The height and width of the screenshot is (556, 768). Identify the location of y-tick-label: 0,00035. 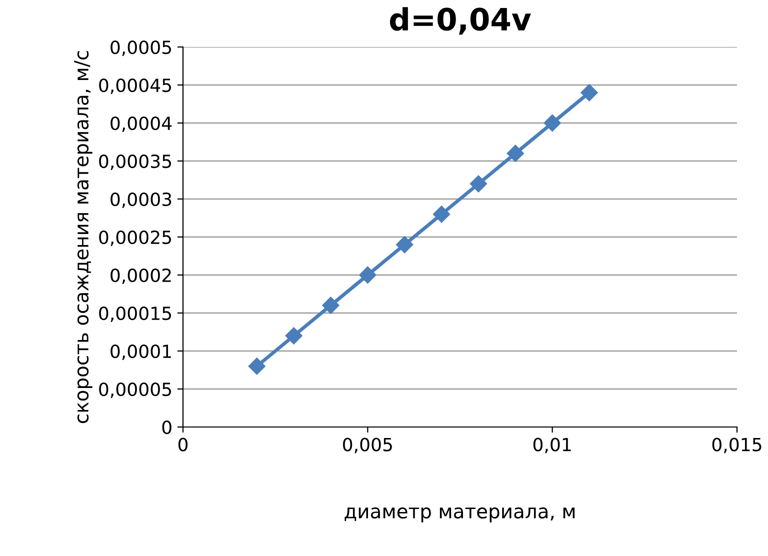
(135, 162).